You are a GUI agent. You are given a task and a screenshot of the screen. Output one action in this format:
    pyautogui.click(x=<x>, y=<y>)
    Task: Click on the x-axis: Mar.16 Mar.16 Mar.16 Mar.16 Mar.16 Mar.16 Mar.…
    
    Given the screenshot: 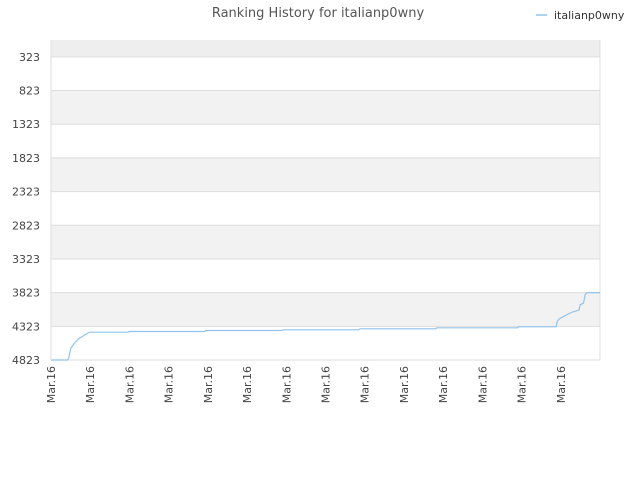 What is the action you would take?
    pyautogui.click(x=306, y=384)
    